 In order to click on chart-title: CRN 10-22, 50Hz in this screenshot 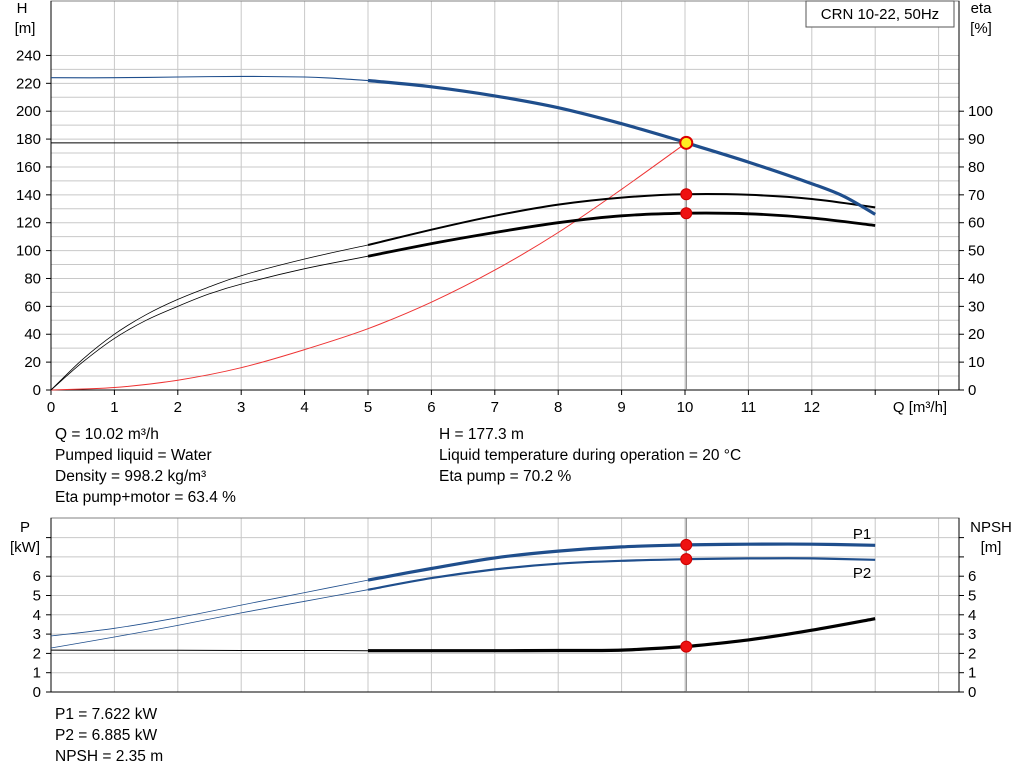, I will do `click(880, 14)`.